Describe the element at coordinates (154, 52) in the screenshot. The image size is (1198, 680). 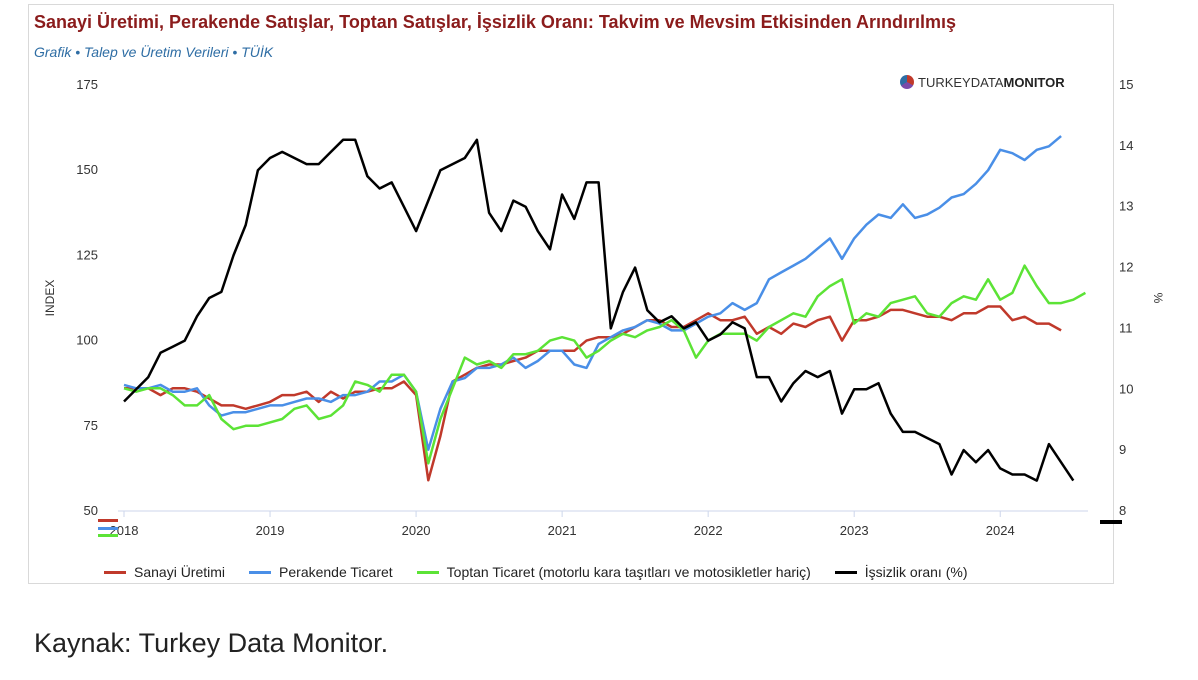
I see `chart-subtitle: Grafik • Talep ve Üretim Verileri • TÜİK` at that location.